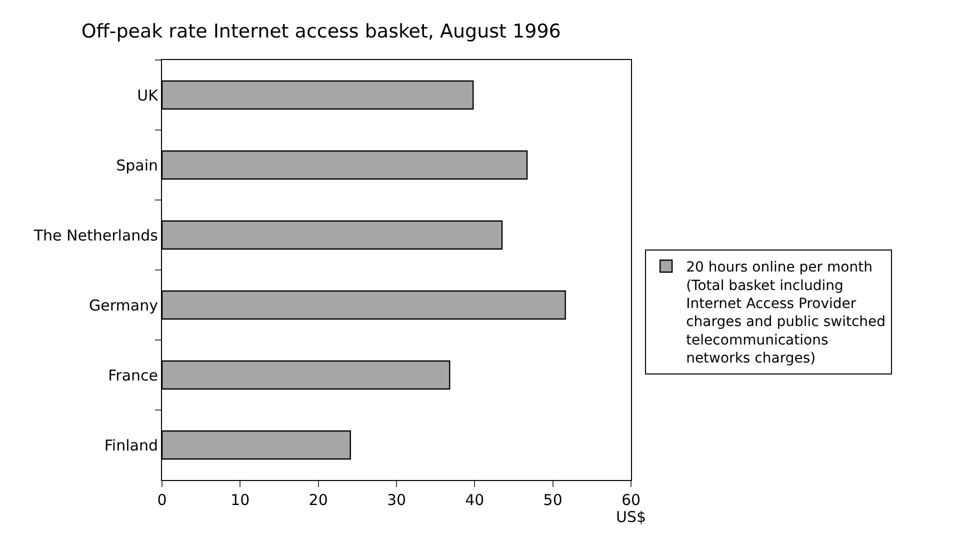 The height and width of the screenshot is (538, 957). I want to click on x-tick-label: 0, so click(162, 500).